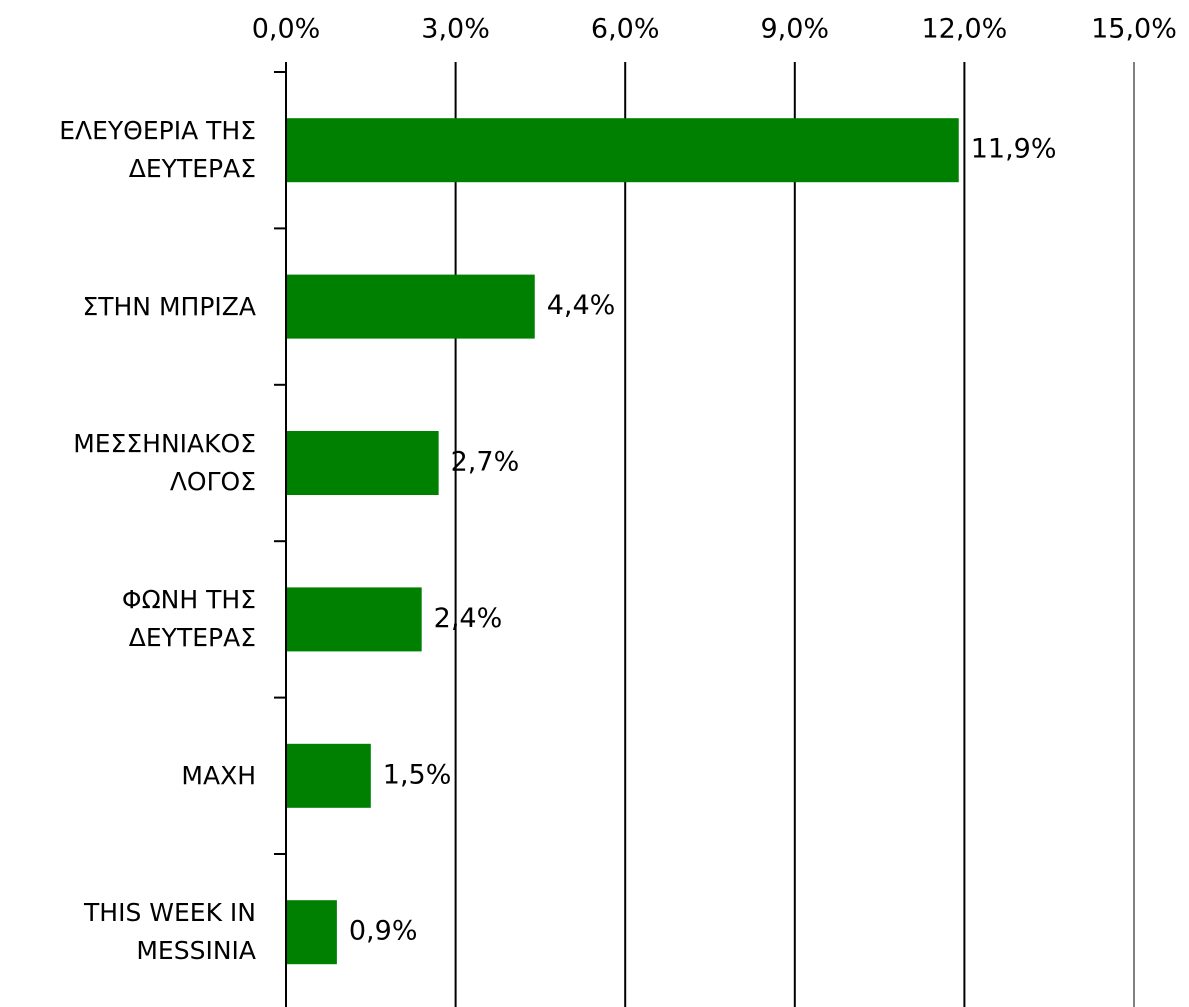 The height and width of the screenshot is (1007, 1189). I want to click on y-tick-label: ΦΩΝΗ ΤΗΣ ΔΕΥΤΕΡΑΣ, so click(188, 619).